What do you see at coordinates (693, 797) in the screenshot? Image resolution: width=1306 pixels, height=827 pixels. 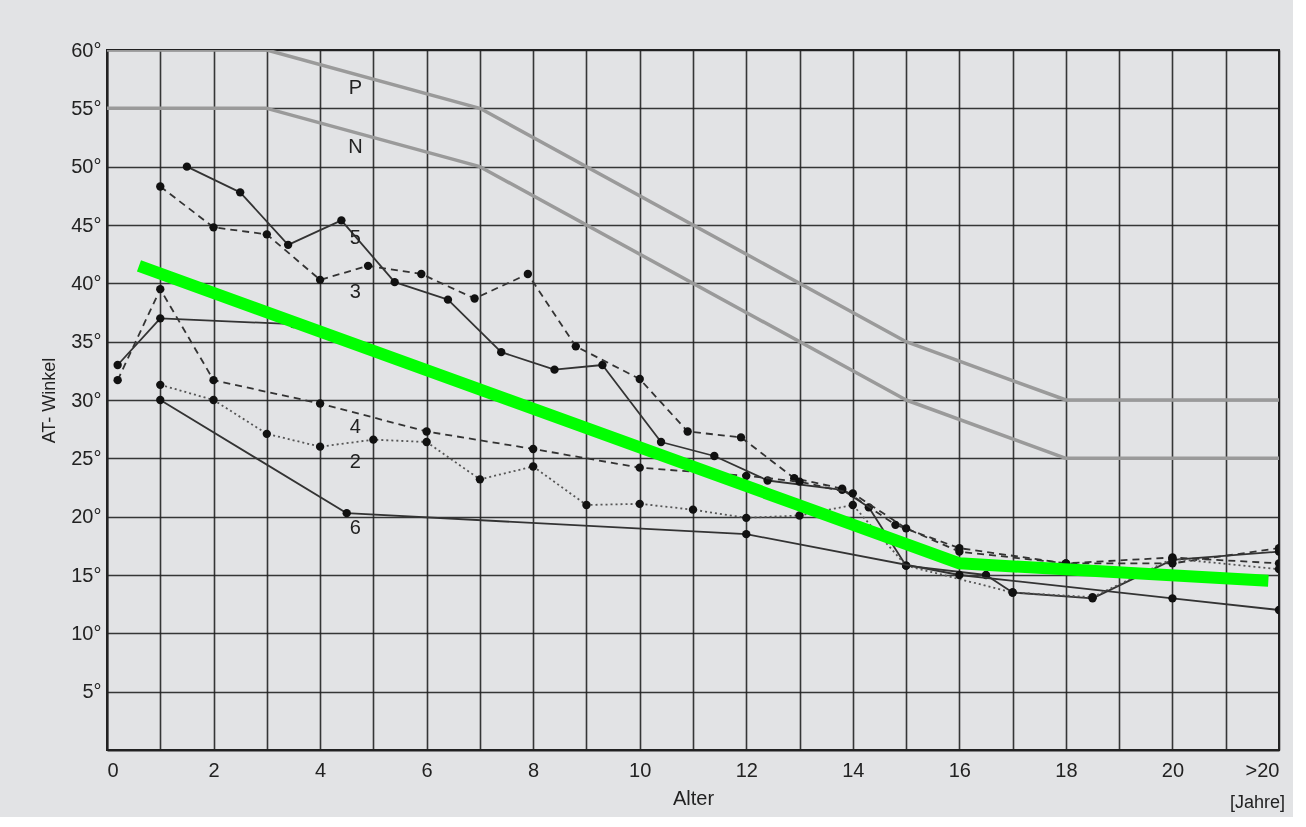 I see `x-axis-title: Alter` at bounding box center [693, 797].